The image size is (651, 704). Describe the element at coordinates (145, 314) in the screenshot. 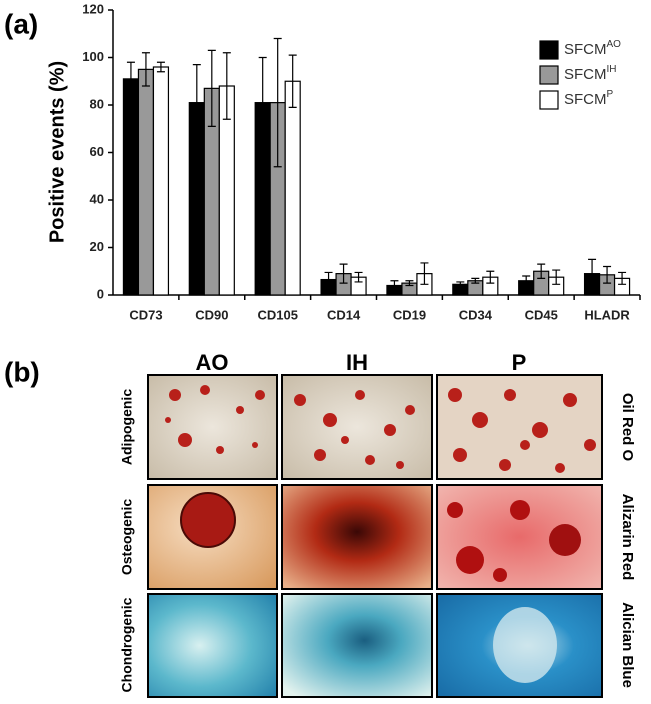

I see `x-tick-label: CD73` at that location.